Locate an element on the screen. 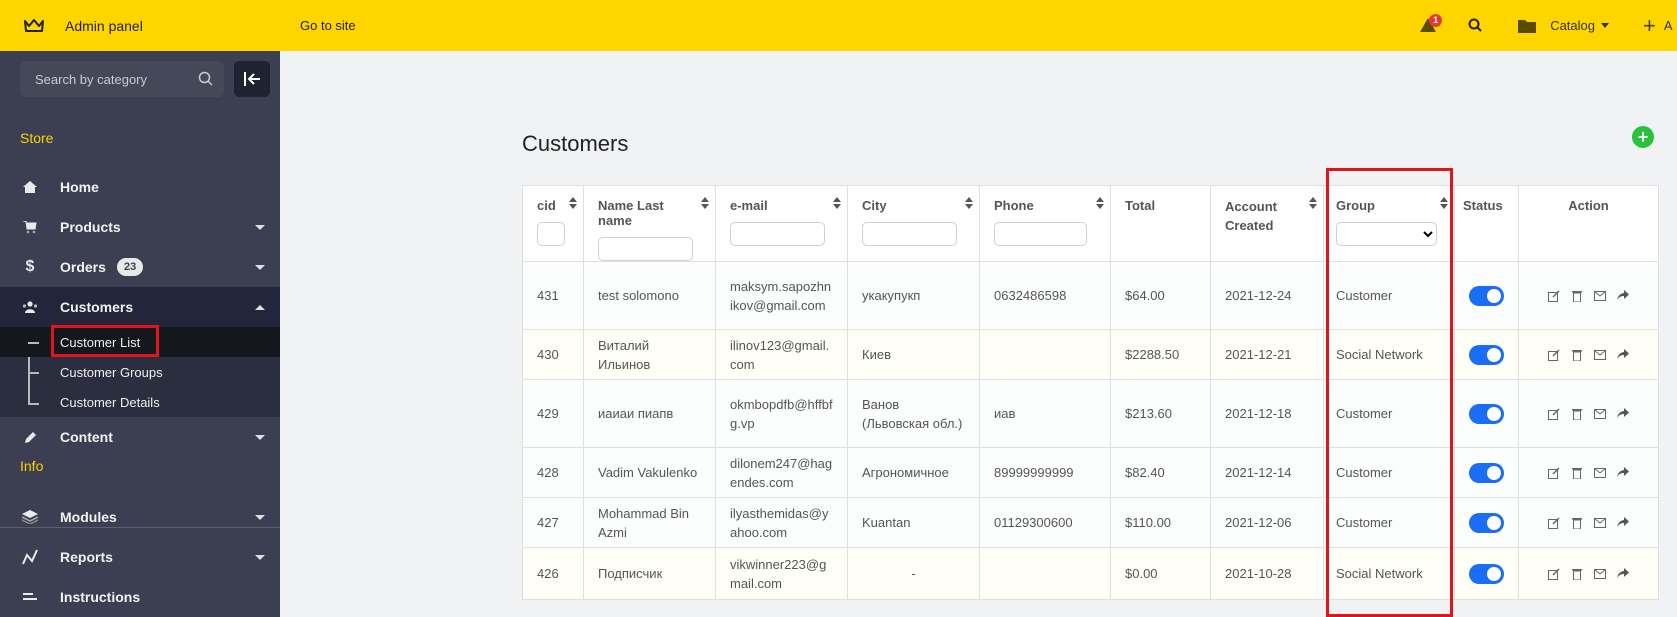 The width and height of the screenshot is (1677, 617). cell-created: 2021-12-14 is located at coordinates (1267, 472).